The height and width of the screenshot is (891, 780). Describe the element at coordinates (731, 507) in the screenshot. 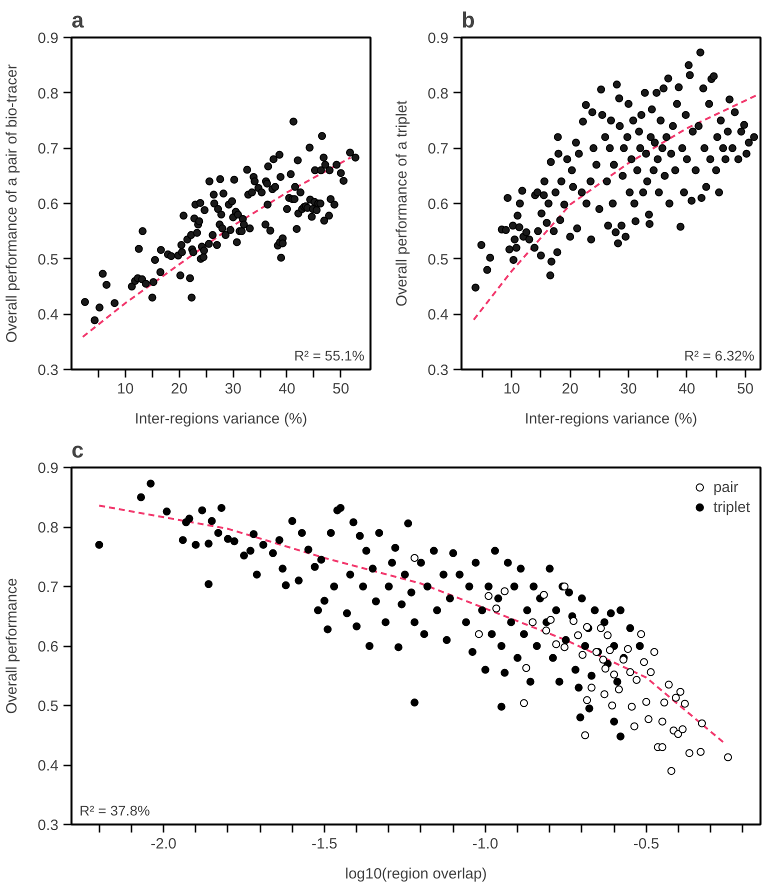

I see `legend-label: triplet` at that location.